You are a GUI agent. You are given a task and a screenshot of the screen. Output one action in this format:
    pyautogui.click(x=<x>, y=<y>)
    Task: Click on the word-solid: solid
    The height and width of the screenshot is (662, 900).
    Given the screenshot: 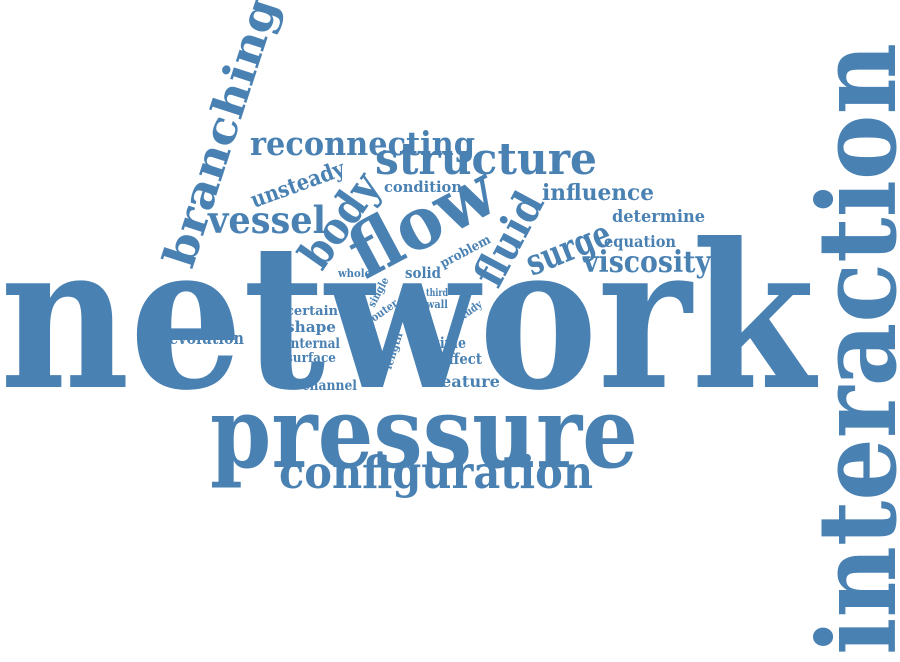 What is the action you would take?
    pyautogui.click(x=423, y=273)
    